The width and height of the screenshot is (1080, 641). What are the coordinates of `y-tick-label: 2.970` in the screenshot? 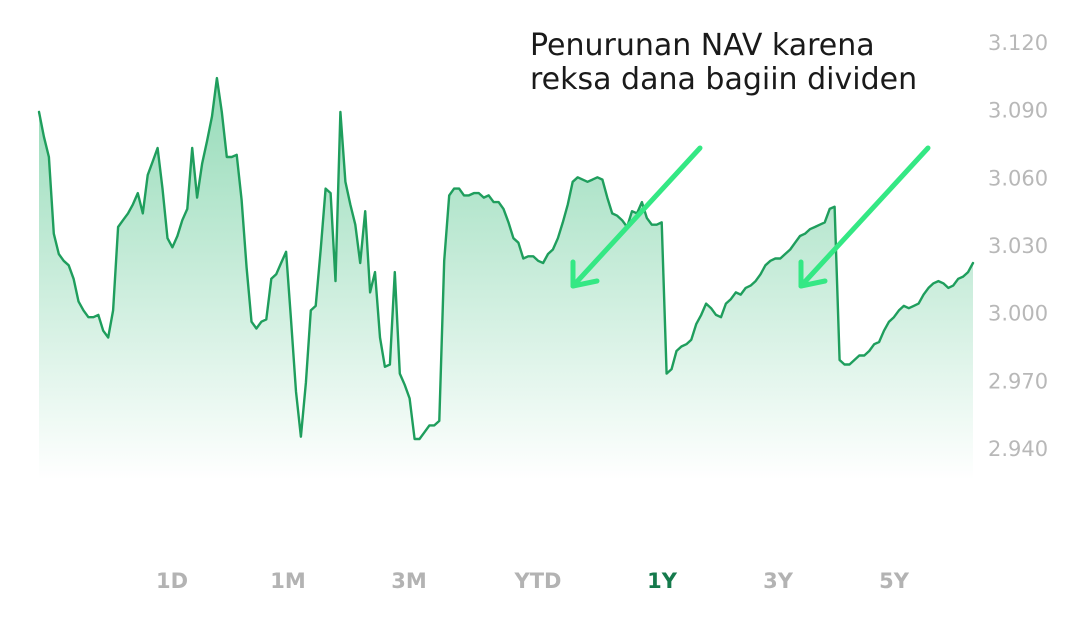 It's located at (1018, 381).